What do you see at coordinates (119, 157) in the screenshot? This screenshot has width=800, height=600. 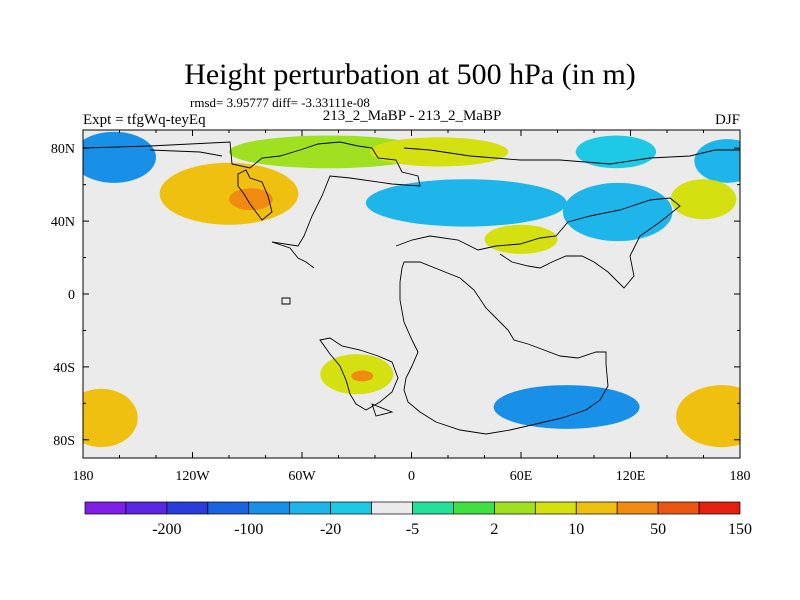 I see `field-n-pacific-low` at bounding box center [119, 157].